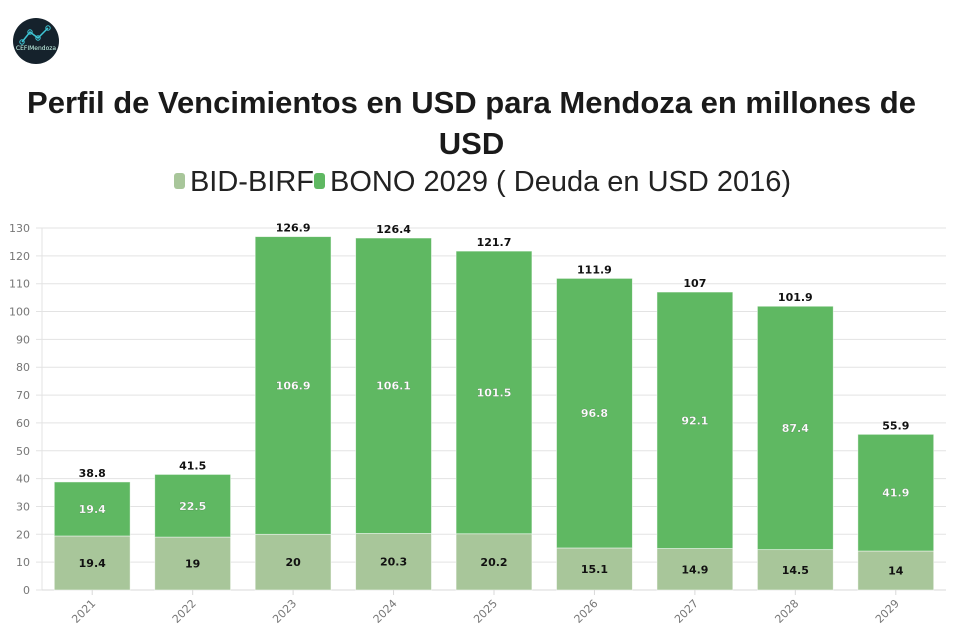 This screenshot has height=630, width=965. I want to click on data-label-total: 41.5, so click(192, 465).